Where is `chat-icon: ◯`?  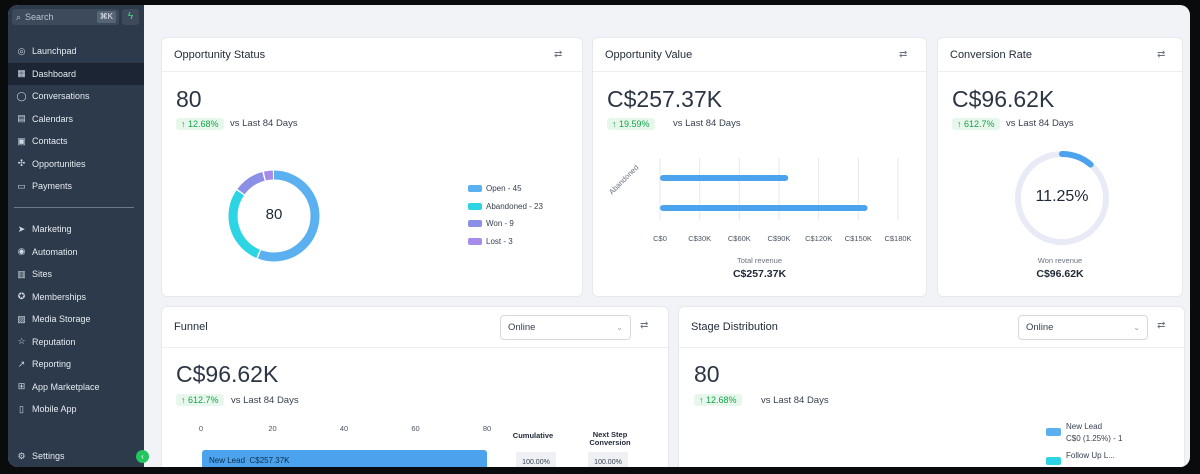
chat-icon: ◯ is located at coordinates (21, 95).